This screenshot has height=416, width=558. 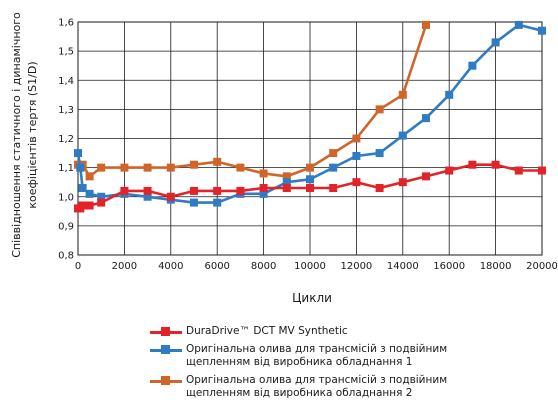 I want to click on x-tick-label: 6000, so click(x=216, y=266).